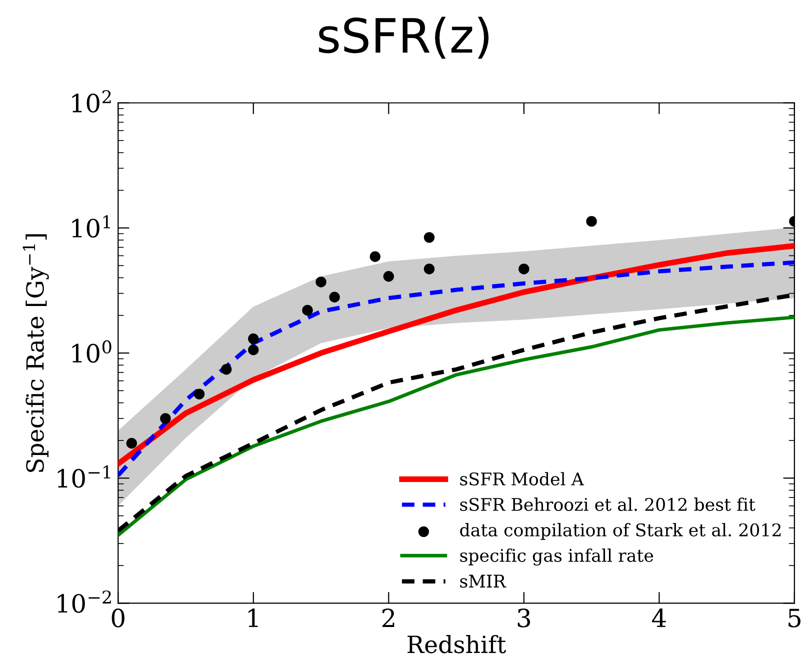  I want to click on legend-label: sSFR Behroozi et al. 2012 best fit, so click(608, 504).